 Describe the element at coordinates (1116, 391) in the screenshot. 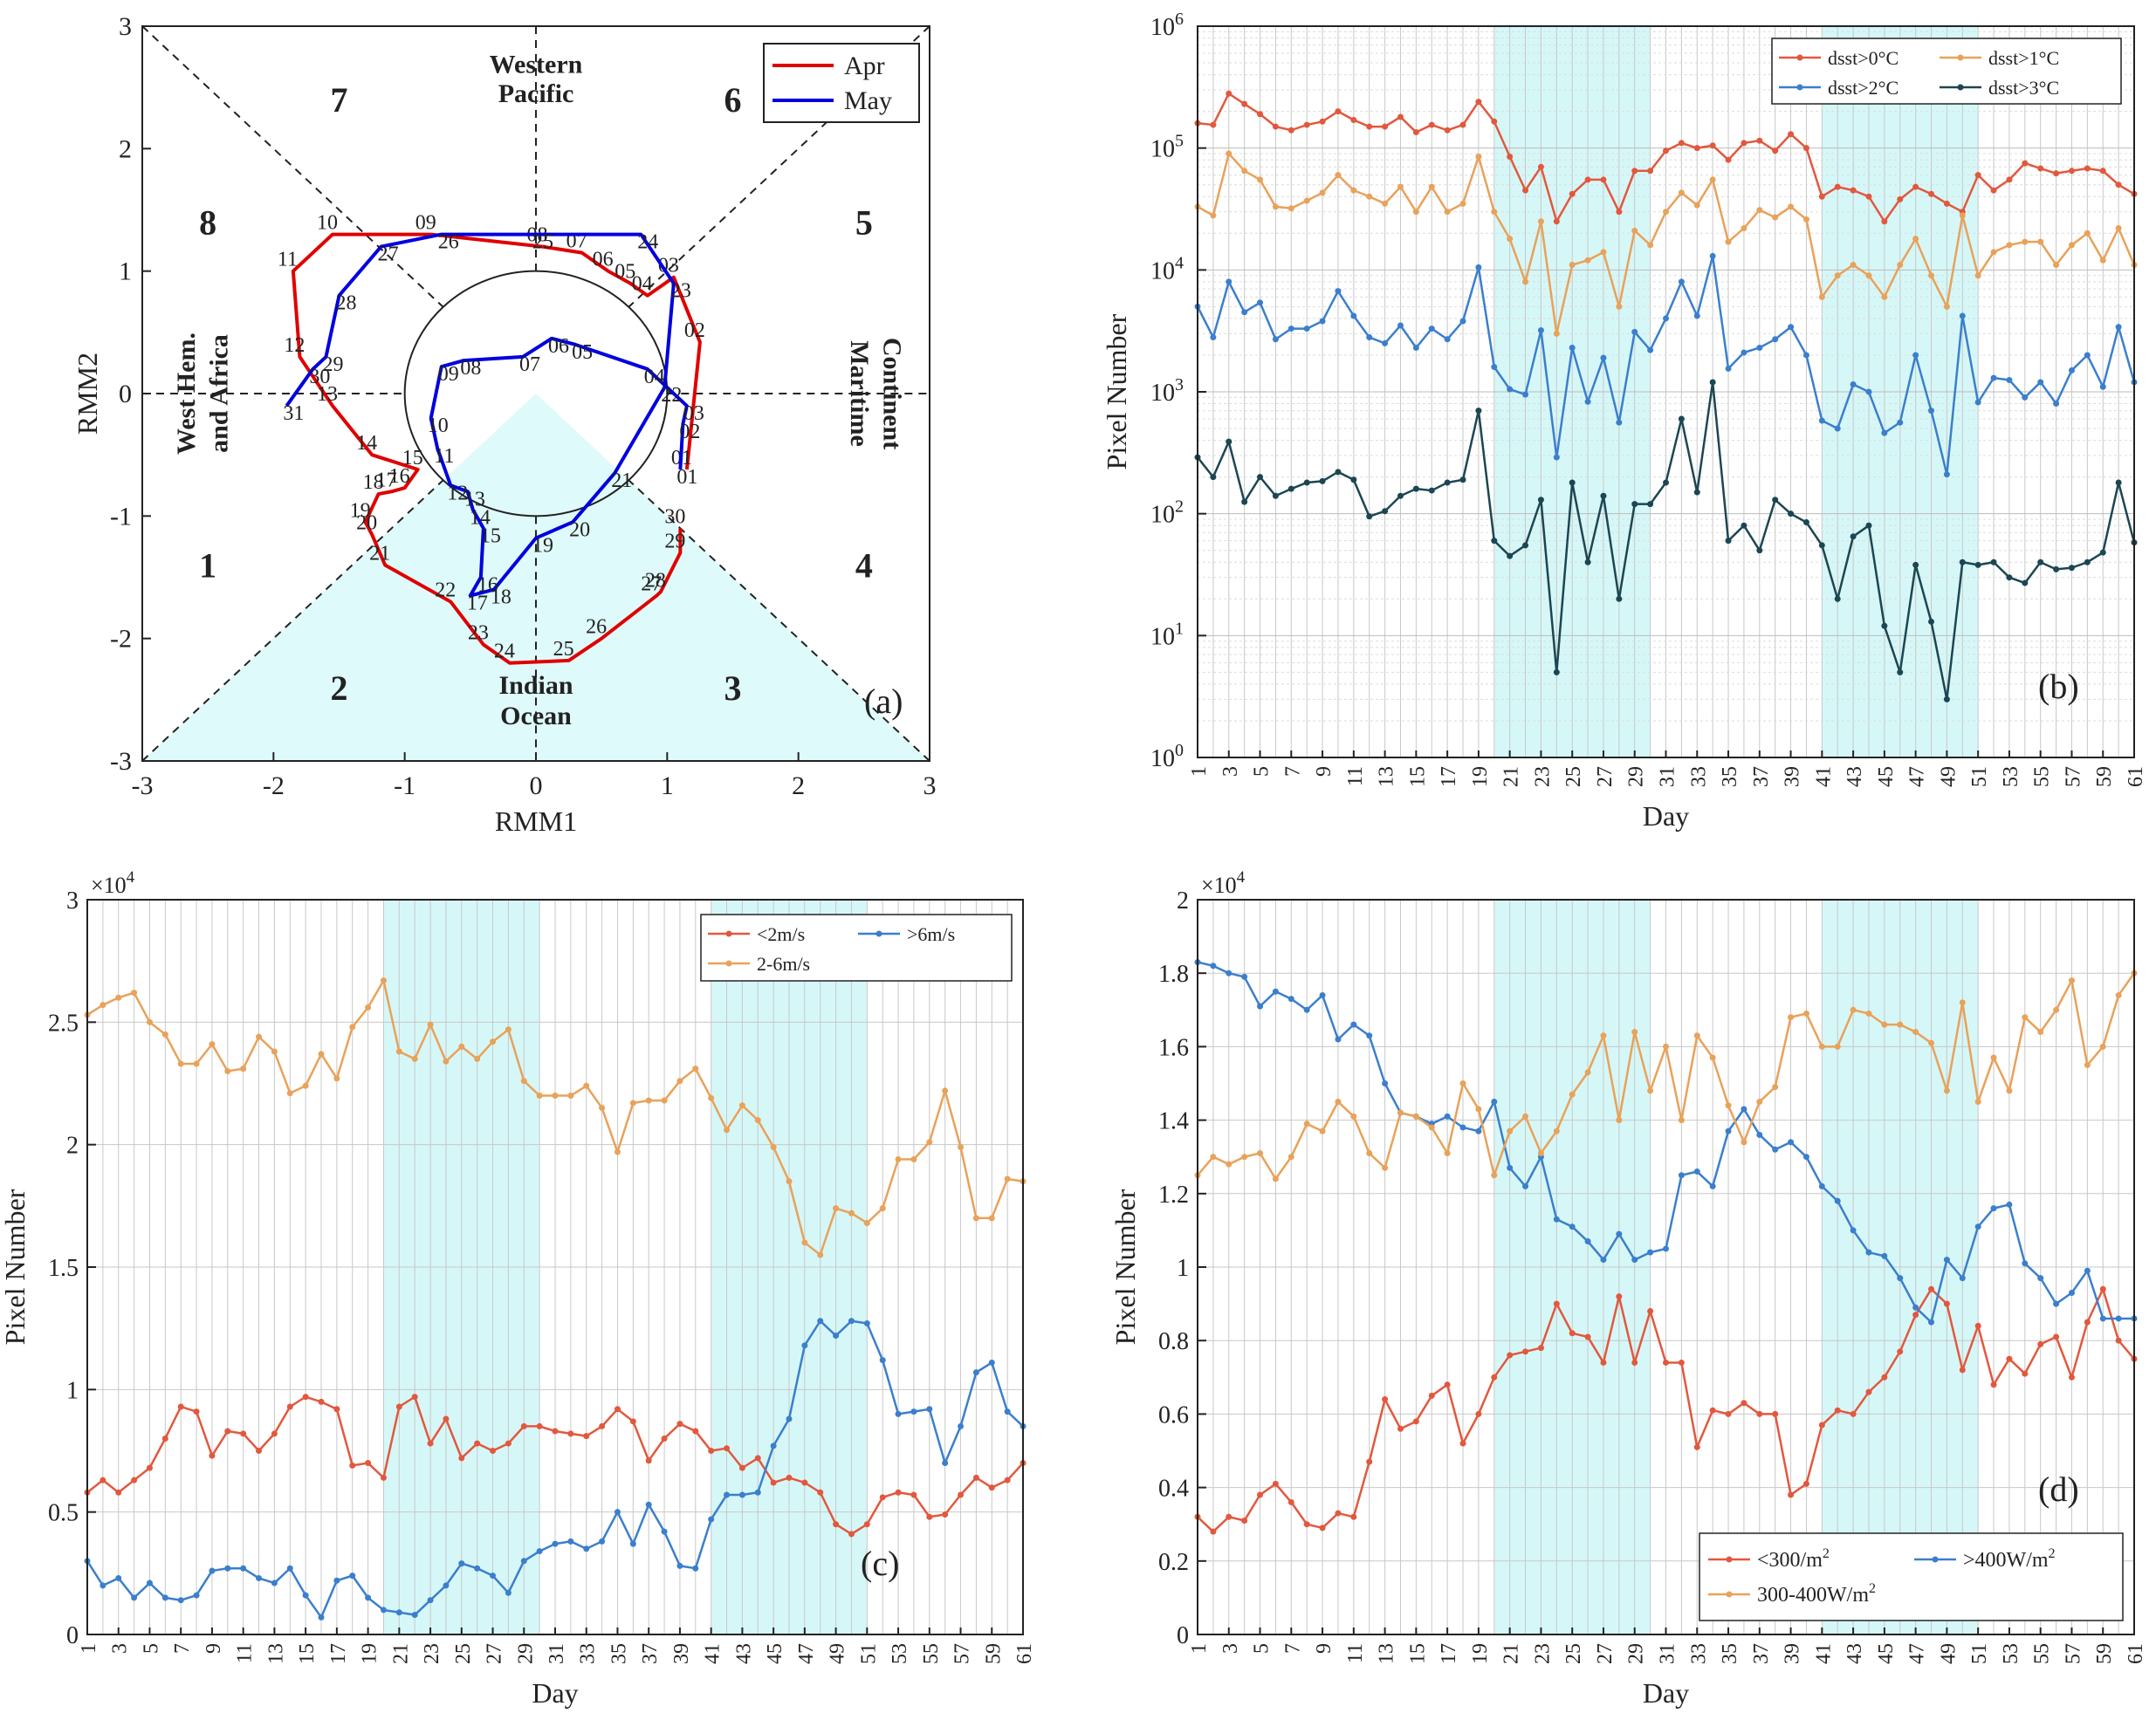

I see `y-axis-label: Pixel Number` at that location.